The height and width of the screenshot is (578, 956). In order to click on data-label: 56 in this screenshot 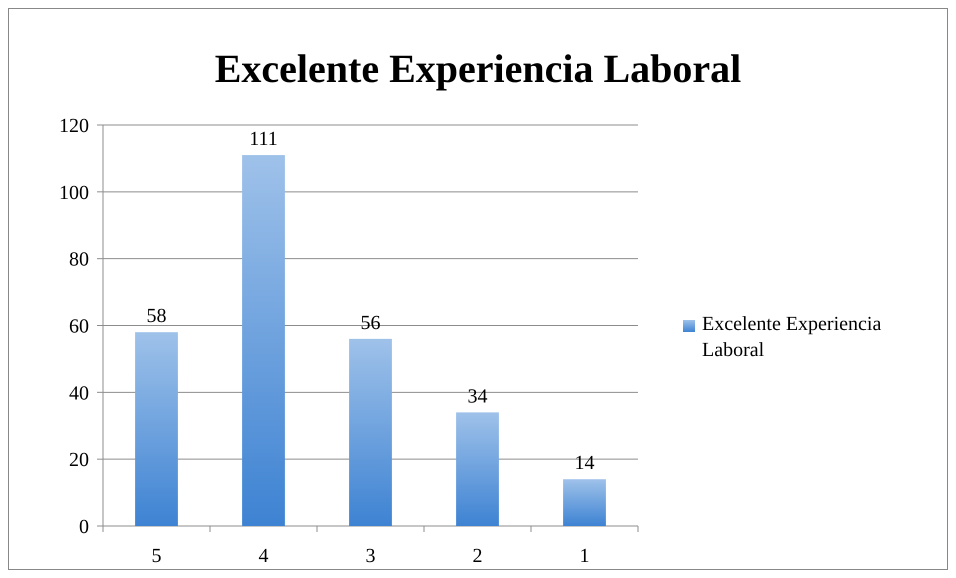, I will do `click(370, 323)`.